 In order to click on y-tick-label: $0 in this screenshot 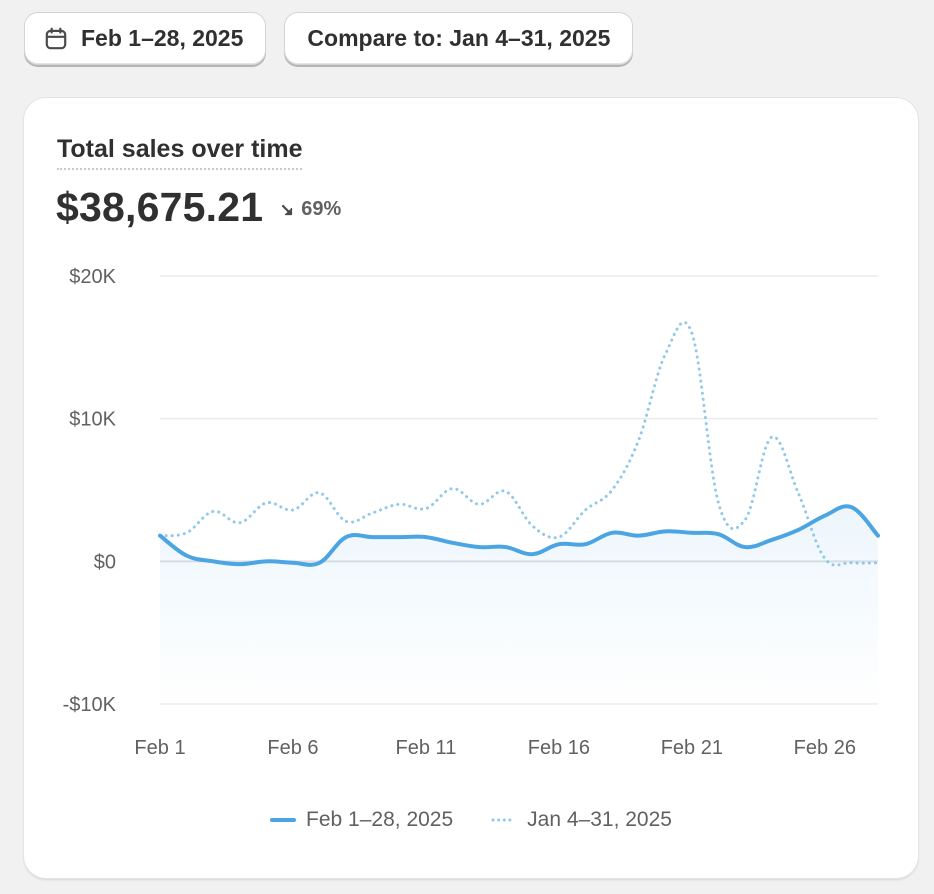, I will do `click(105, 562)`.